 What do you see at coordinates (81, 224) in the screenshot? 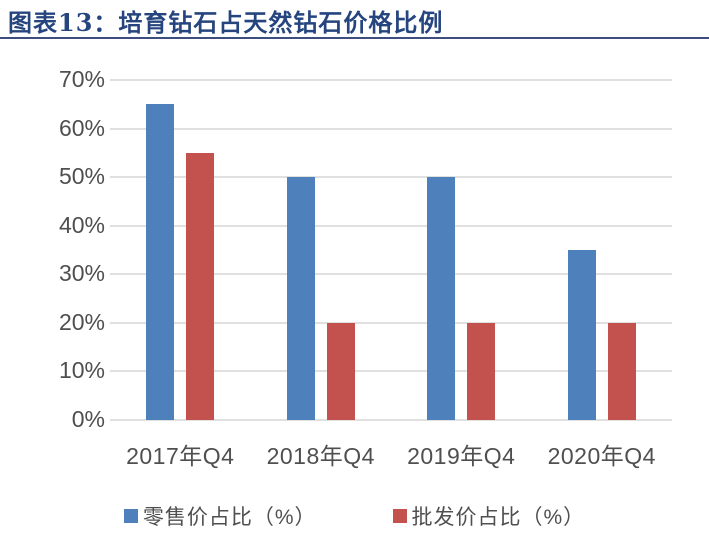
I see `y-axis-label: 40%` at bounding box center [81, 224].